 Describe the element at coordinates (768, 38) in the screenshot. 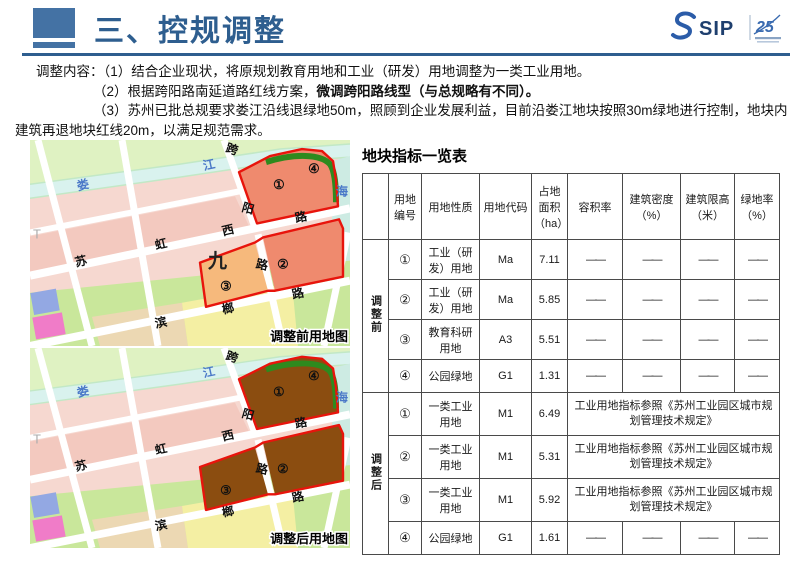

I see `logo-caption-bar` at that location.